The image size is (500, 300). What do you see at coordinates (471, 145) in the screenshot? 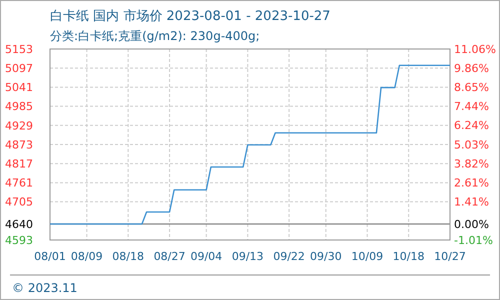
I see `y2-tick-label: 5.03%` at bounding box center [471, 145].